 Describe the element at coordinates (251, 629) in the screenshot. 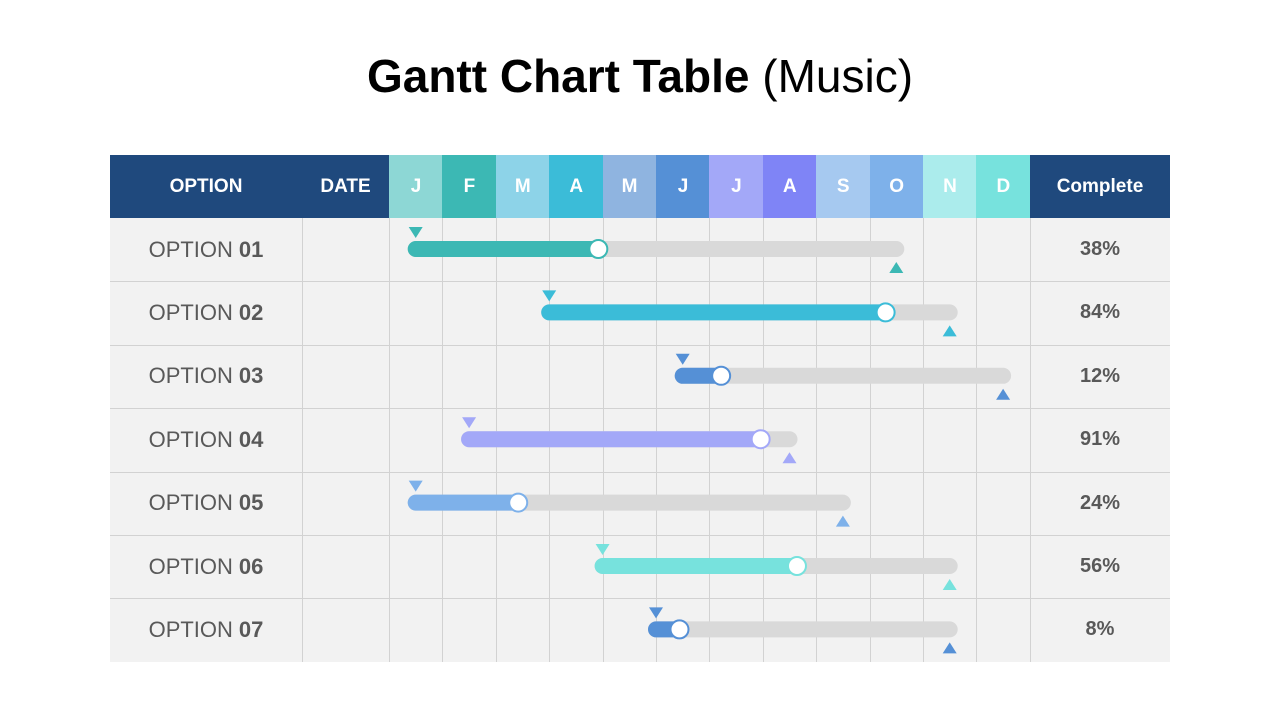

I see `row-label-number: 07` at that location.